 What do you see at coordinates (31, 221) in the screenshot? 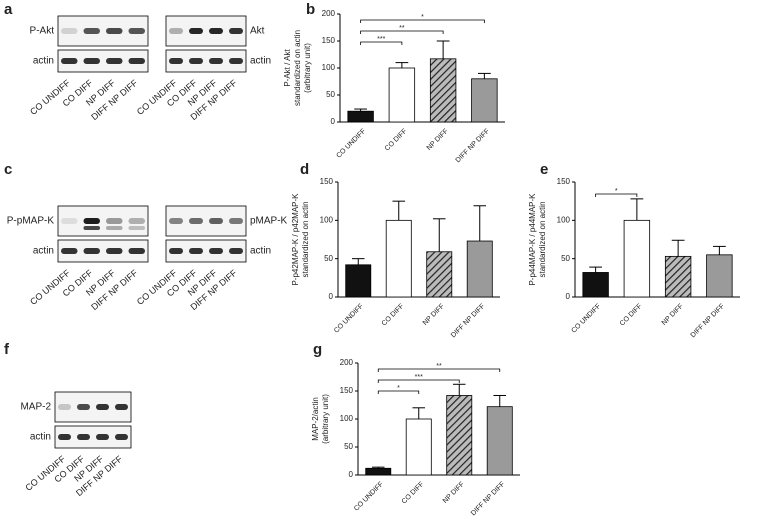
I see `blot-row-label: P-pMAP-K` at bounding box center [31, 221].